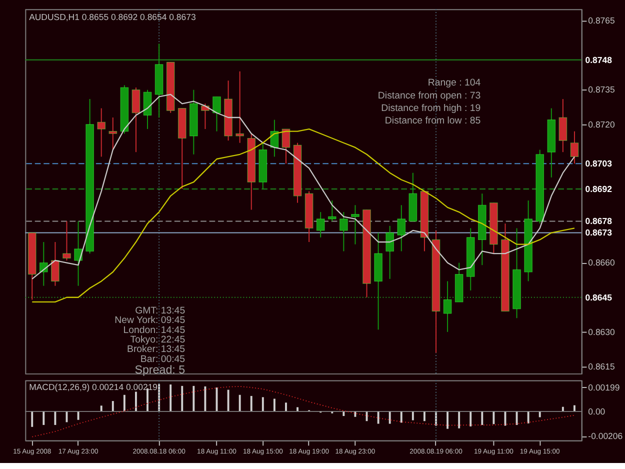 Image resolution: width=625 pixels, height=469 pixels. I want to click on annotation: Range : 104, so click(455, 83).